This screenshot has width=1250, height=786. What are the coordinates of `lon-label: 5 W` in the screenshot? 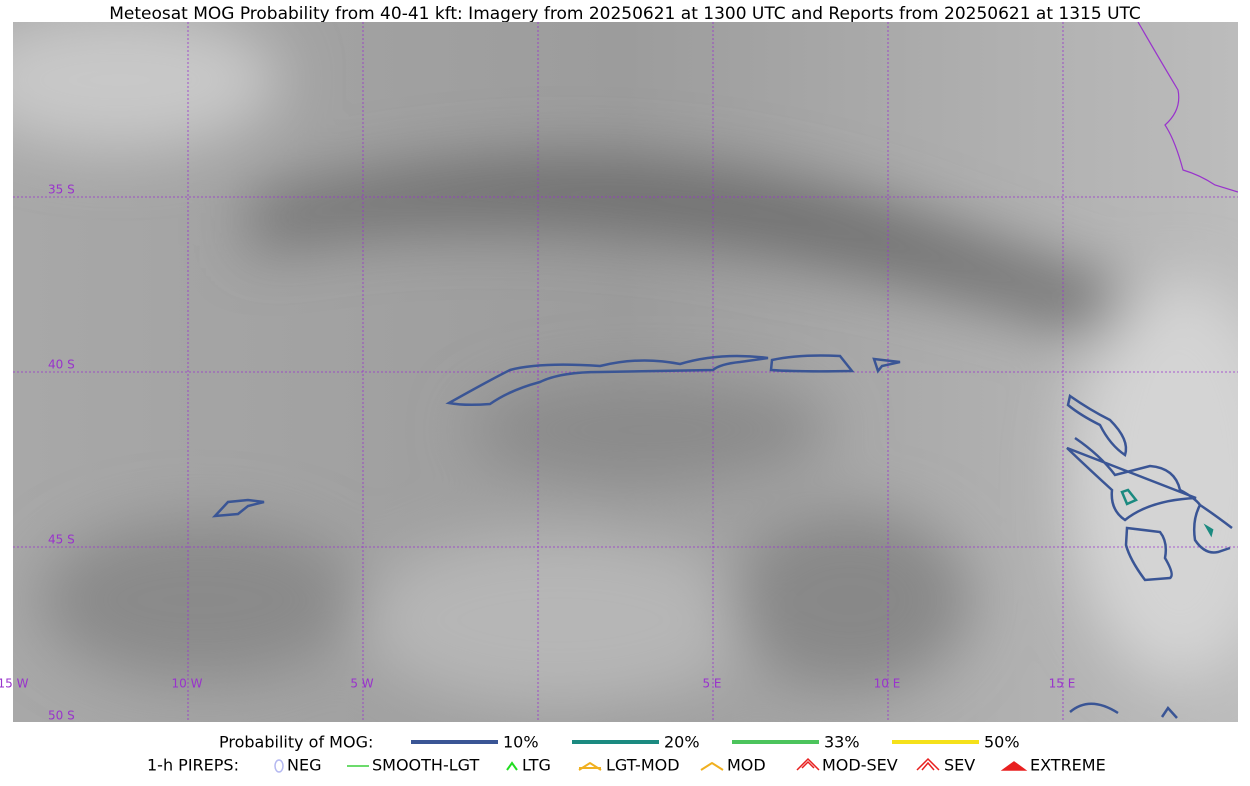 It's located at (361, 684).